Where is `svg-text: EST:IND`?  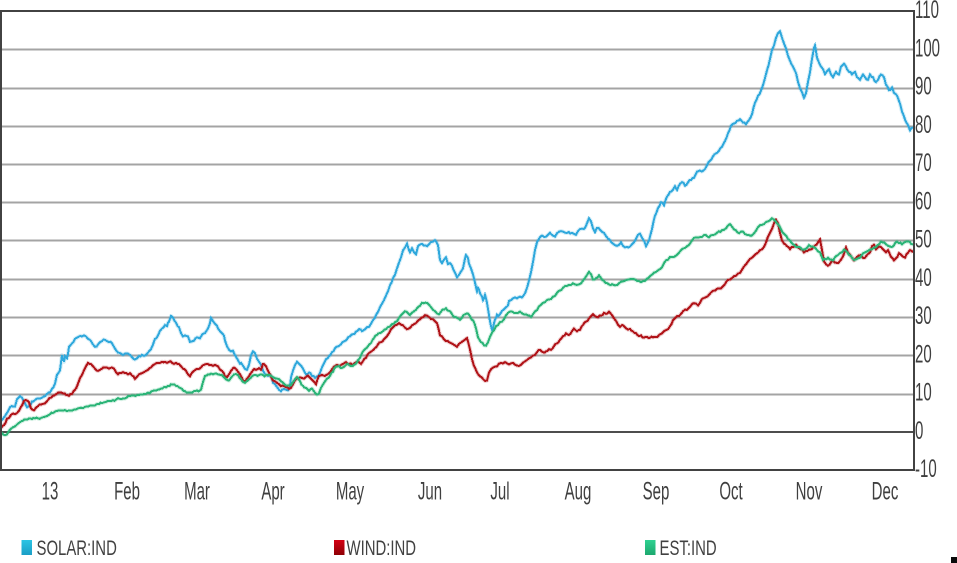
svg-text: EST:IND is located at coordinates (688, 547).